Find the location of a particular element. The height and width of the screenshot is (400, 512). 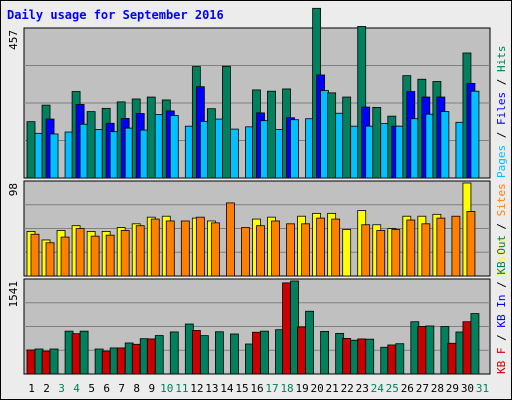

x-tick-label-day-11: 11 is located at coordinates (181, 388).